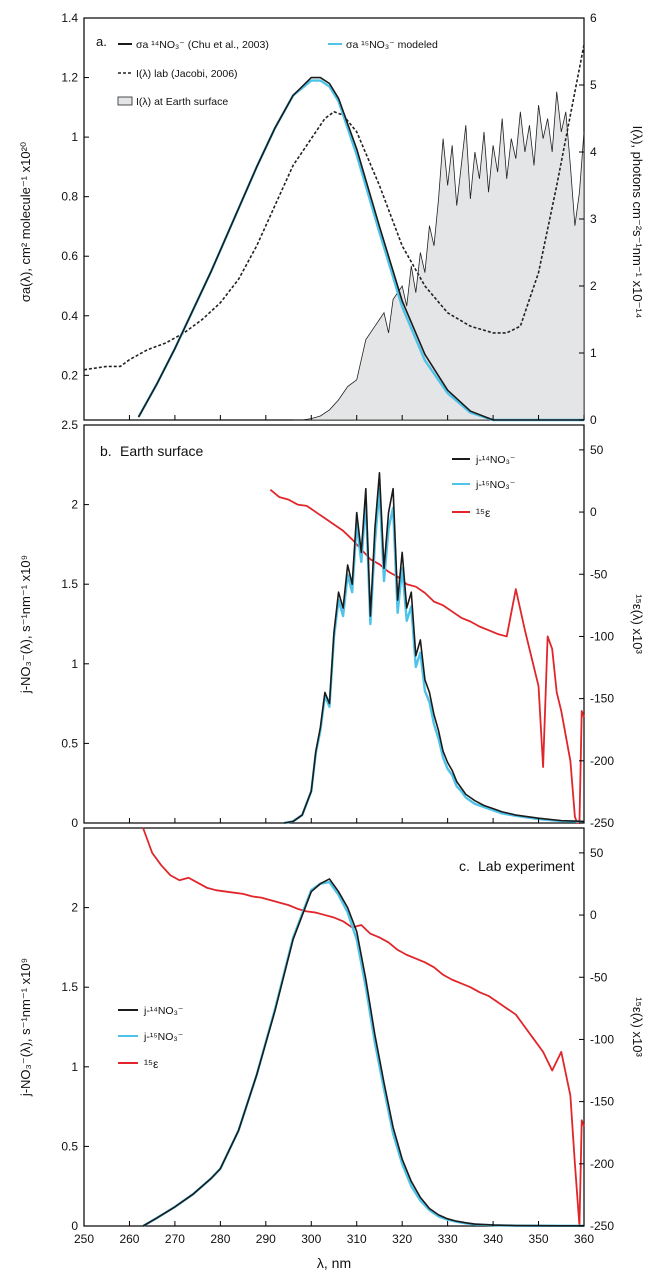  Describe the element at coordinates (163, 1037) in the screenshot. I see `legend-c-j15-label: j-¹⁵NO₃⁻` at that location.